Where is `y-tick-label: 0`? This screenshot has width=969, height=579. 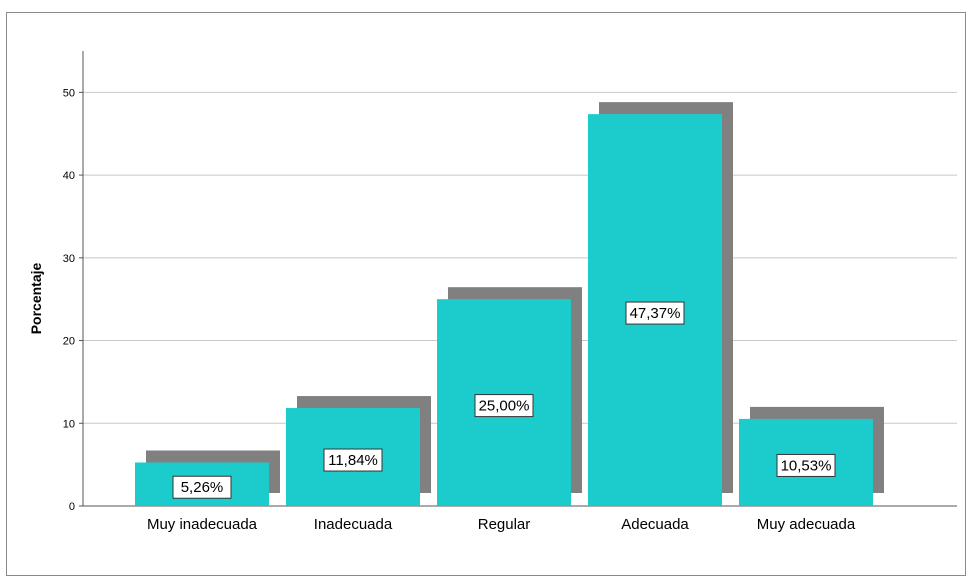 y-tick-label: 0 is located at coordinates (72, 507).